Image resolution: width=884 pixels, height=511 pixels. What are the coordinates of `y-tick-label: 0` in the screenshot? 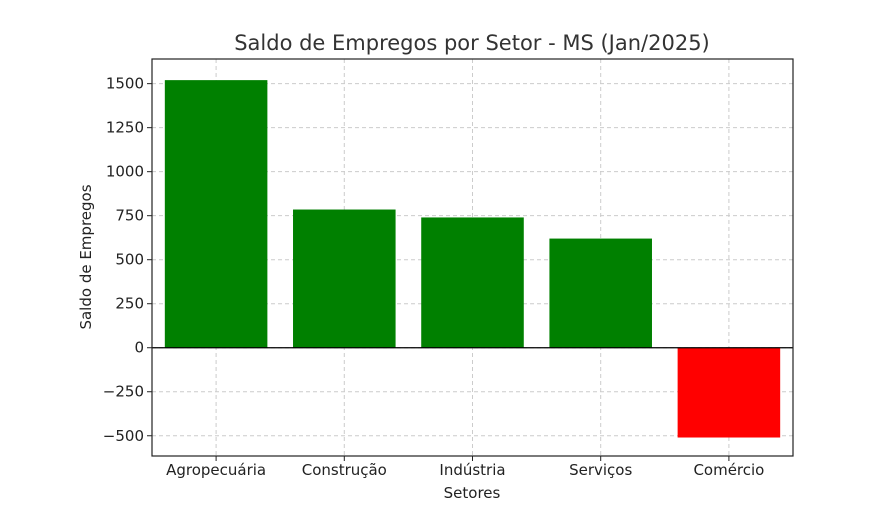 It's located at (139, 348).